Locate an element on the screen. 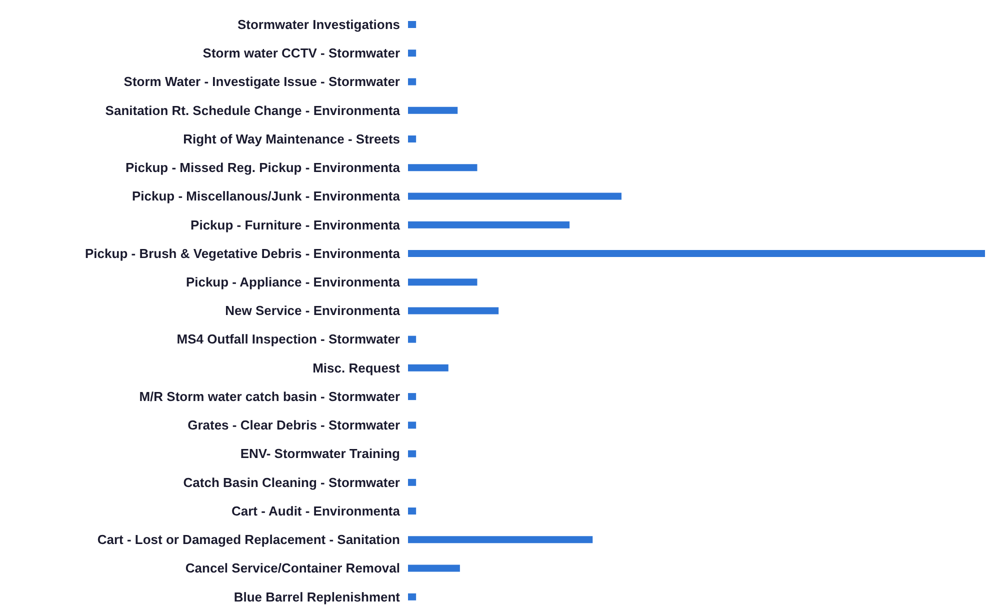 Image resolution: width=999 pixels, height=615 pixels. y-tick-label: Blue Barrel Replenishment is located at coordinates (317, 596).